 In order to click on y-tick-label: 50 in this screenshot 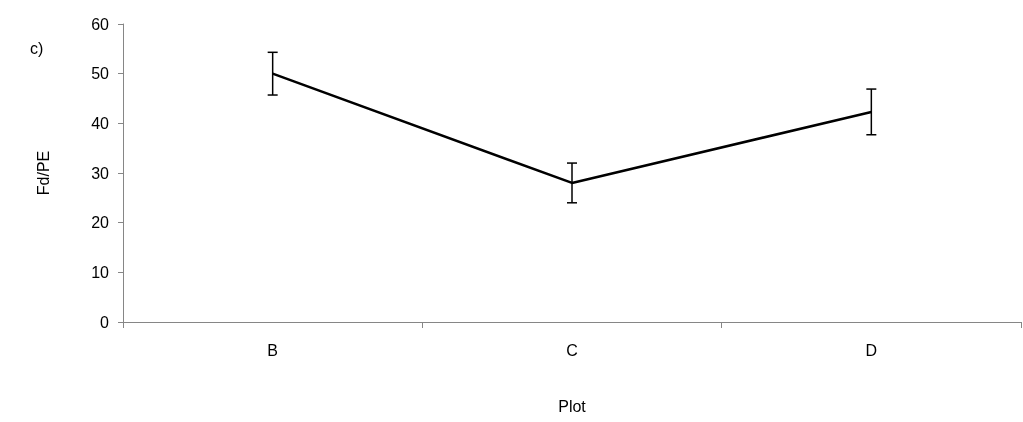, I will do `click(100, 74)`.